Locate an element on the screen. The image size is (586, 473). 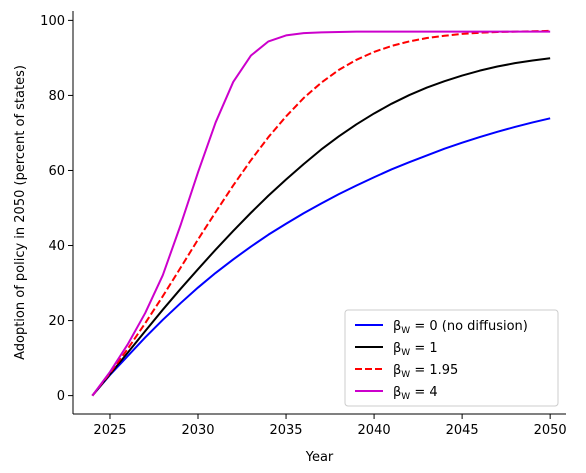
x-tick-label-2045: 2045 is located at coordinates (462, 430).